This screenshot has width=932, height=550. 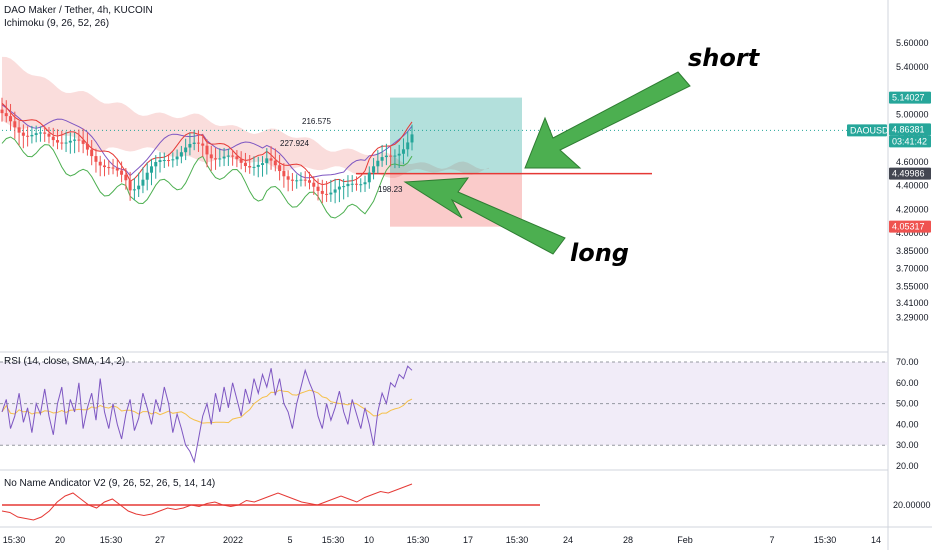 What do you see at coordinates (907, 466) in the screenshot?
I see `rsi-tick-label: 20.00` at bounding box center [907, 466].